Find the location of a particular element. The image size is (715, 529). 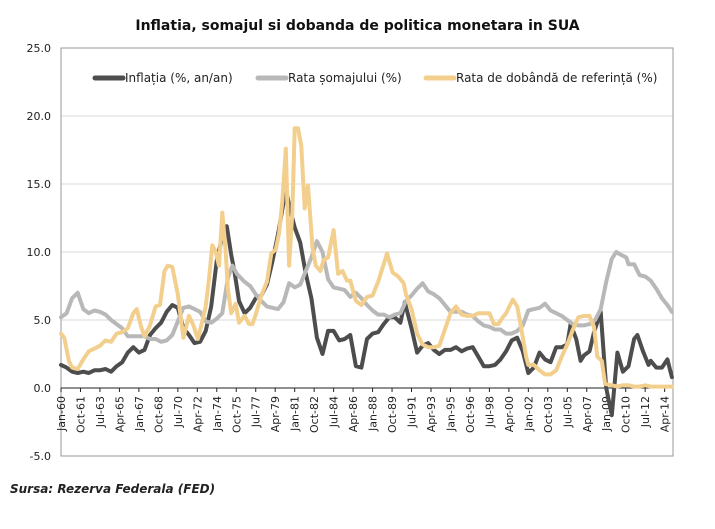

y-tick-label: -5.0 is located at coordinates (40, 456).